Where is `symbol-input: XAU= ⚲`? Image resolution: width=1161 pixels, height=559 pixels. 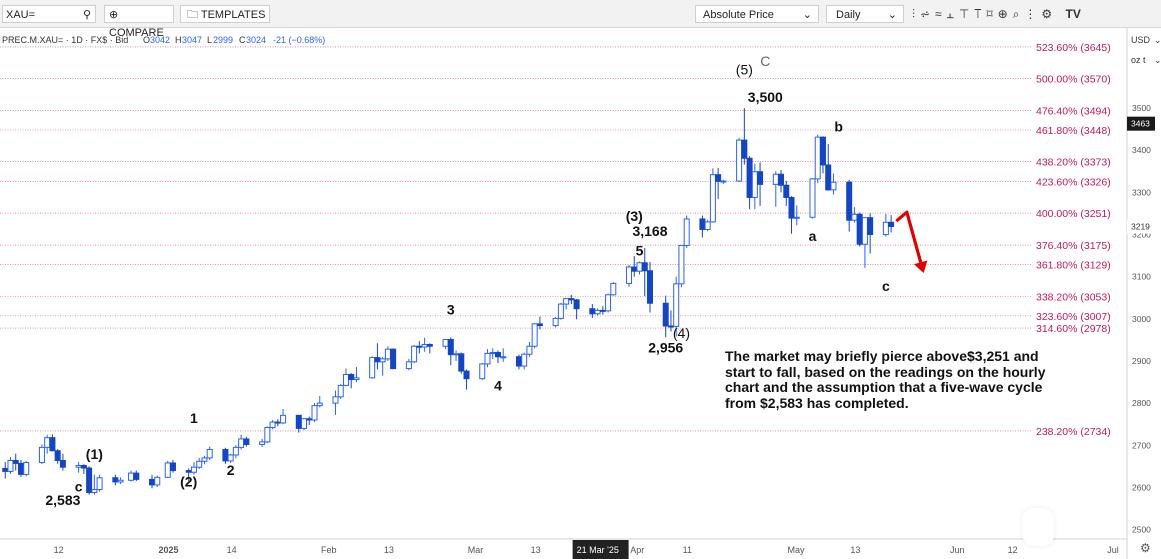
symbol-input: XAU= ⚲ is located at coordinates (49, 14).